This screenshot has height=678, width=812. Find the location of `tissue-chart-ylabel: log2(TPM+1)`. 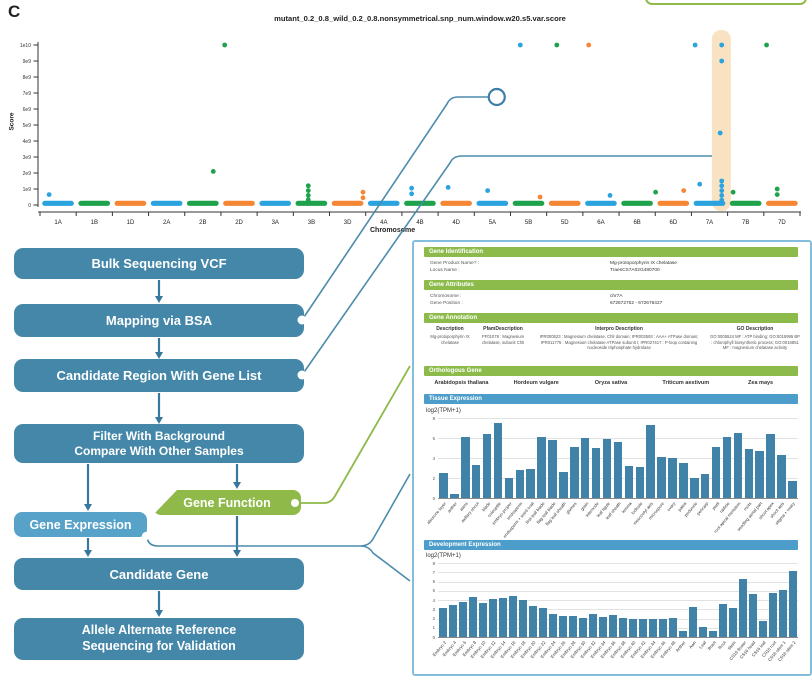

tissue-chart-ylabel: log2(TPM+1) is located at coordinates (443, 411).